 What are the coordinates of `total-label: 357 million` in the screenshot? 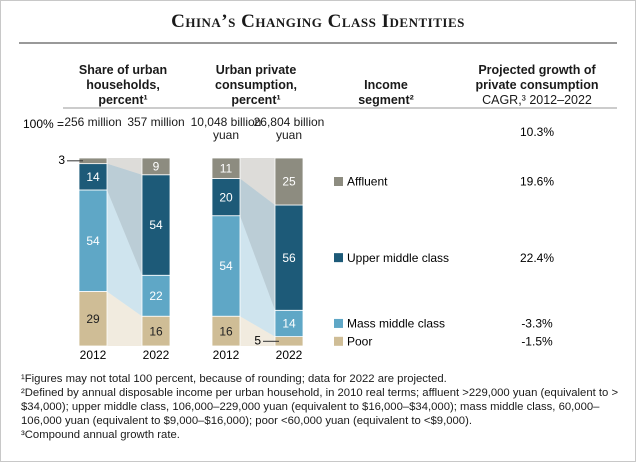 It's located at (156, 122).